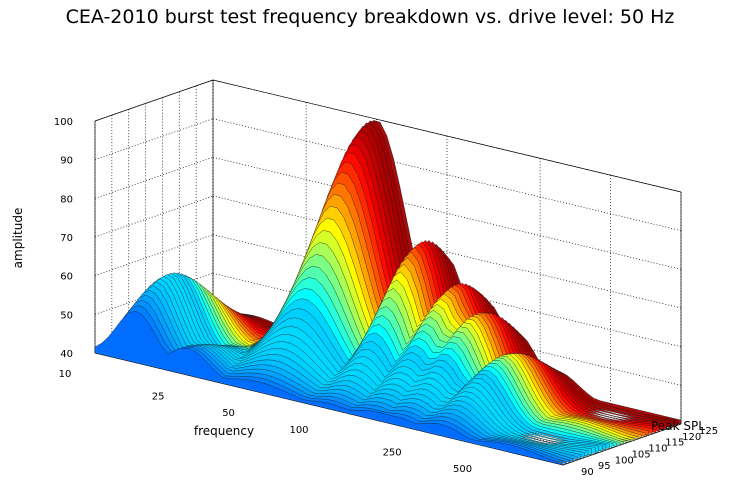 The width and height of the screenshot is (740, 480). I want to click on y-tick-label: 95, so click(604, 466).